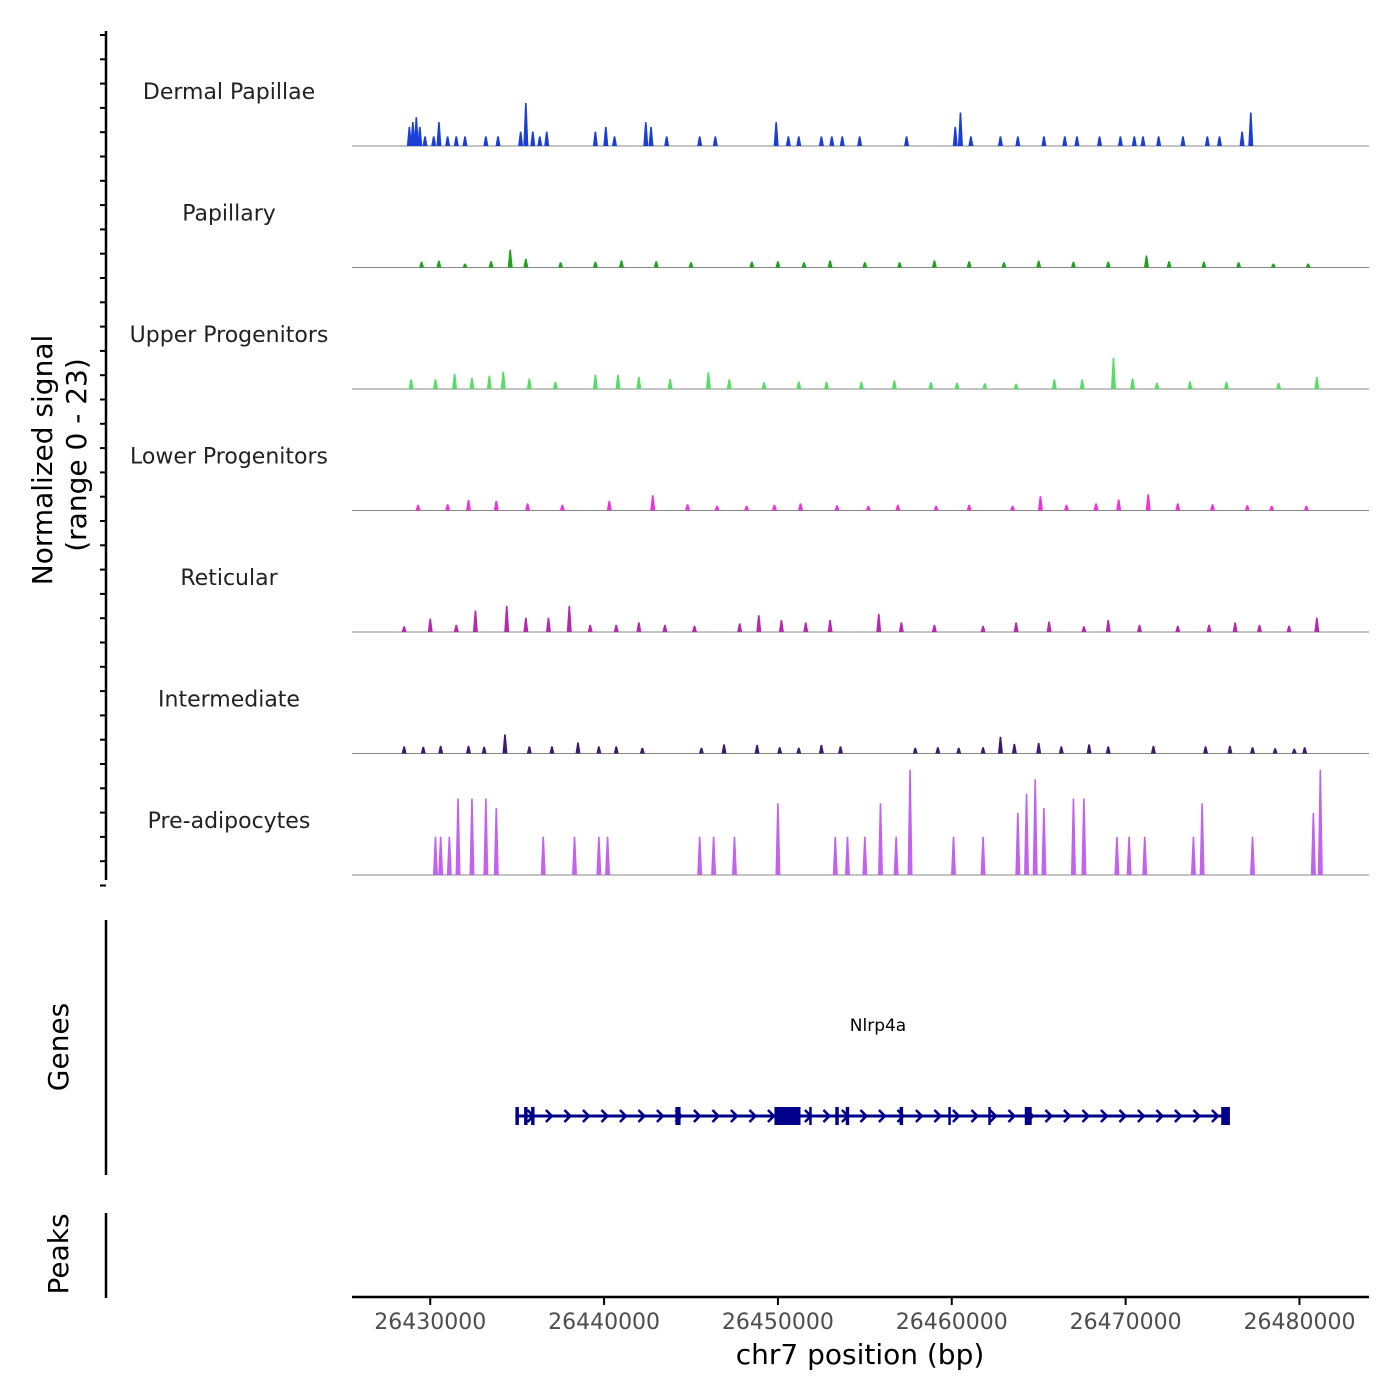  I want to click on x-tick-label: 26440000, so click(604, 1322).